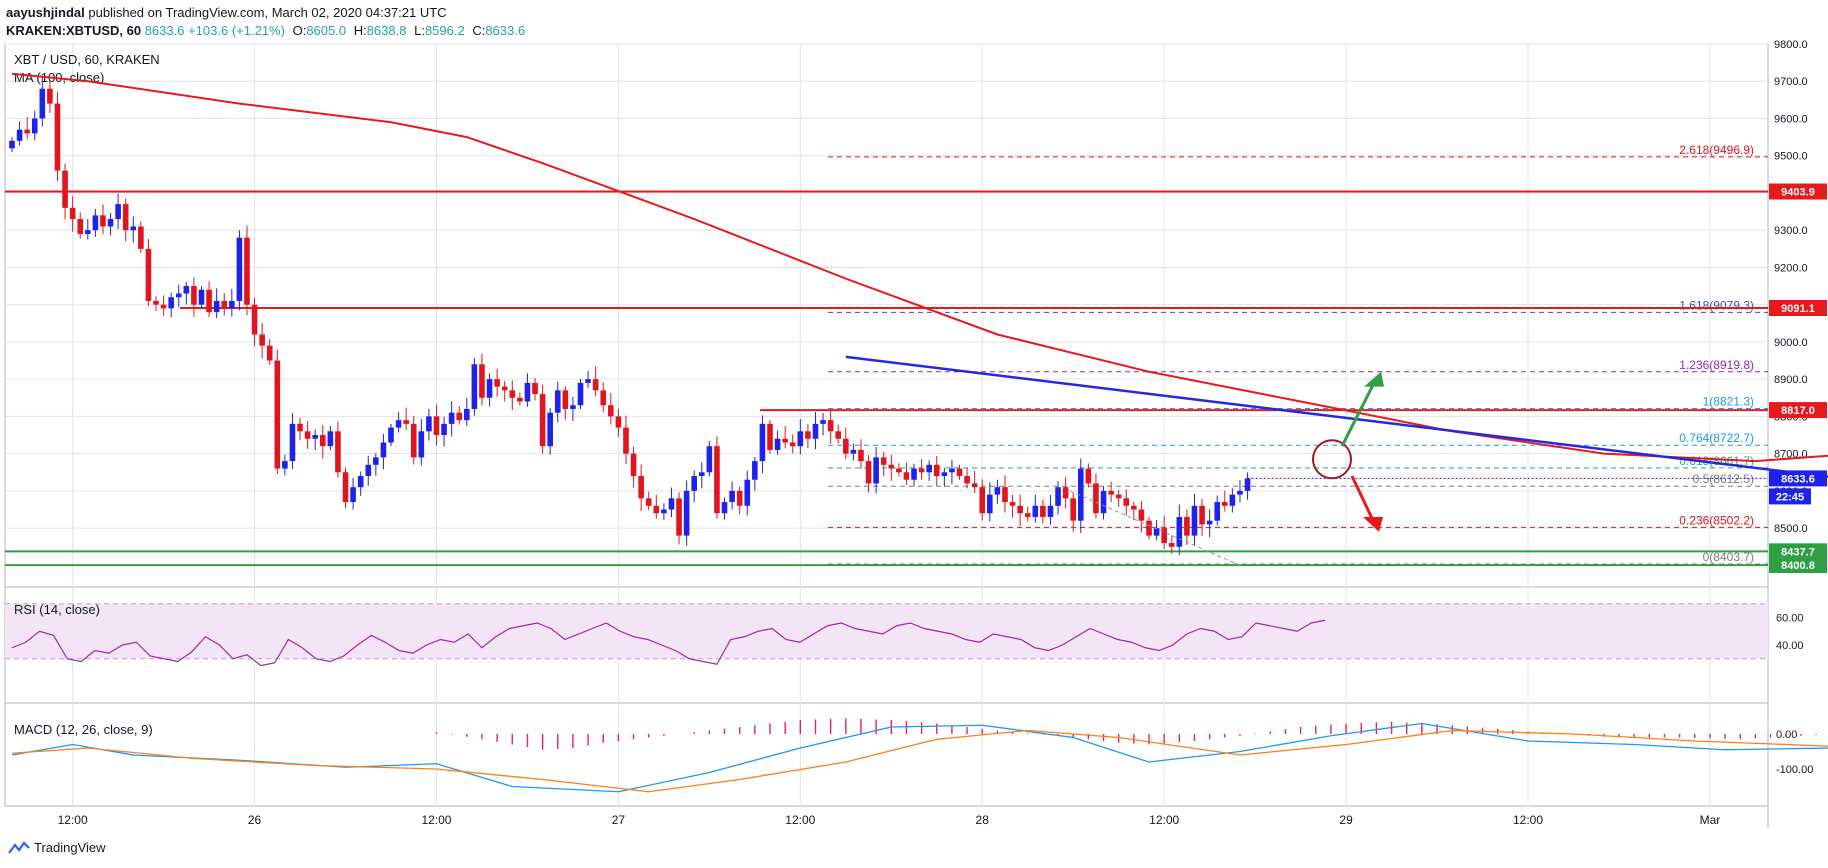 The height and width of the screenshot is (868, 1828). What do you see at coordinates (1728, 401) in the screenshot?
I see `fib-level-label: 1(8821.3)` at bounding box center [1728, 401].